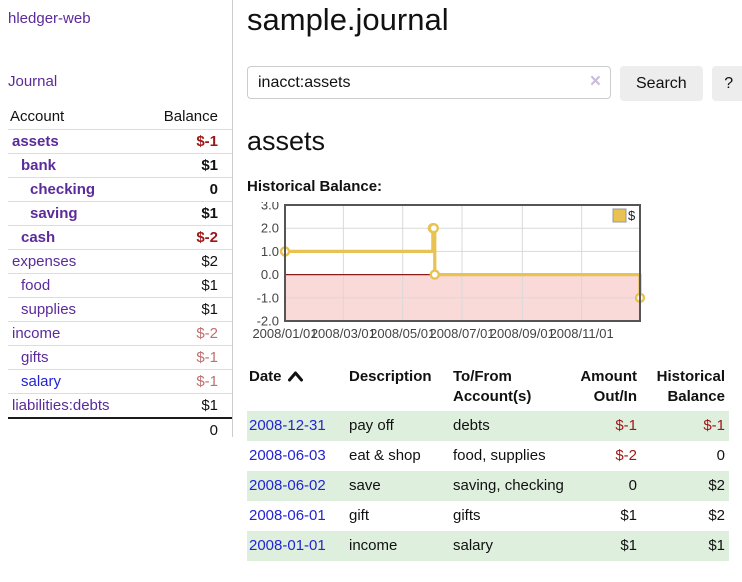 The image size is (742, 582). What do you see at coordinates (287, 425) in the screenshot?
I see `transaction-date-link: 2008-12-31` at bounding box center [287, 425].